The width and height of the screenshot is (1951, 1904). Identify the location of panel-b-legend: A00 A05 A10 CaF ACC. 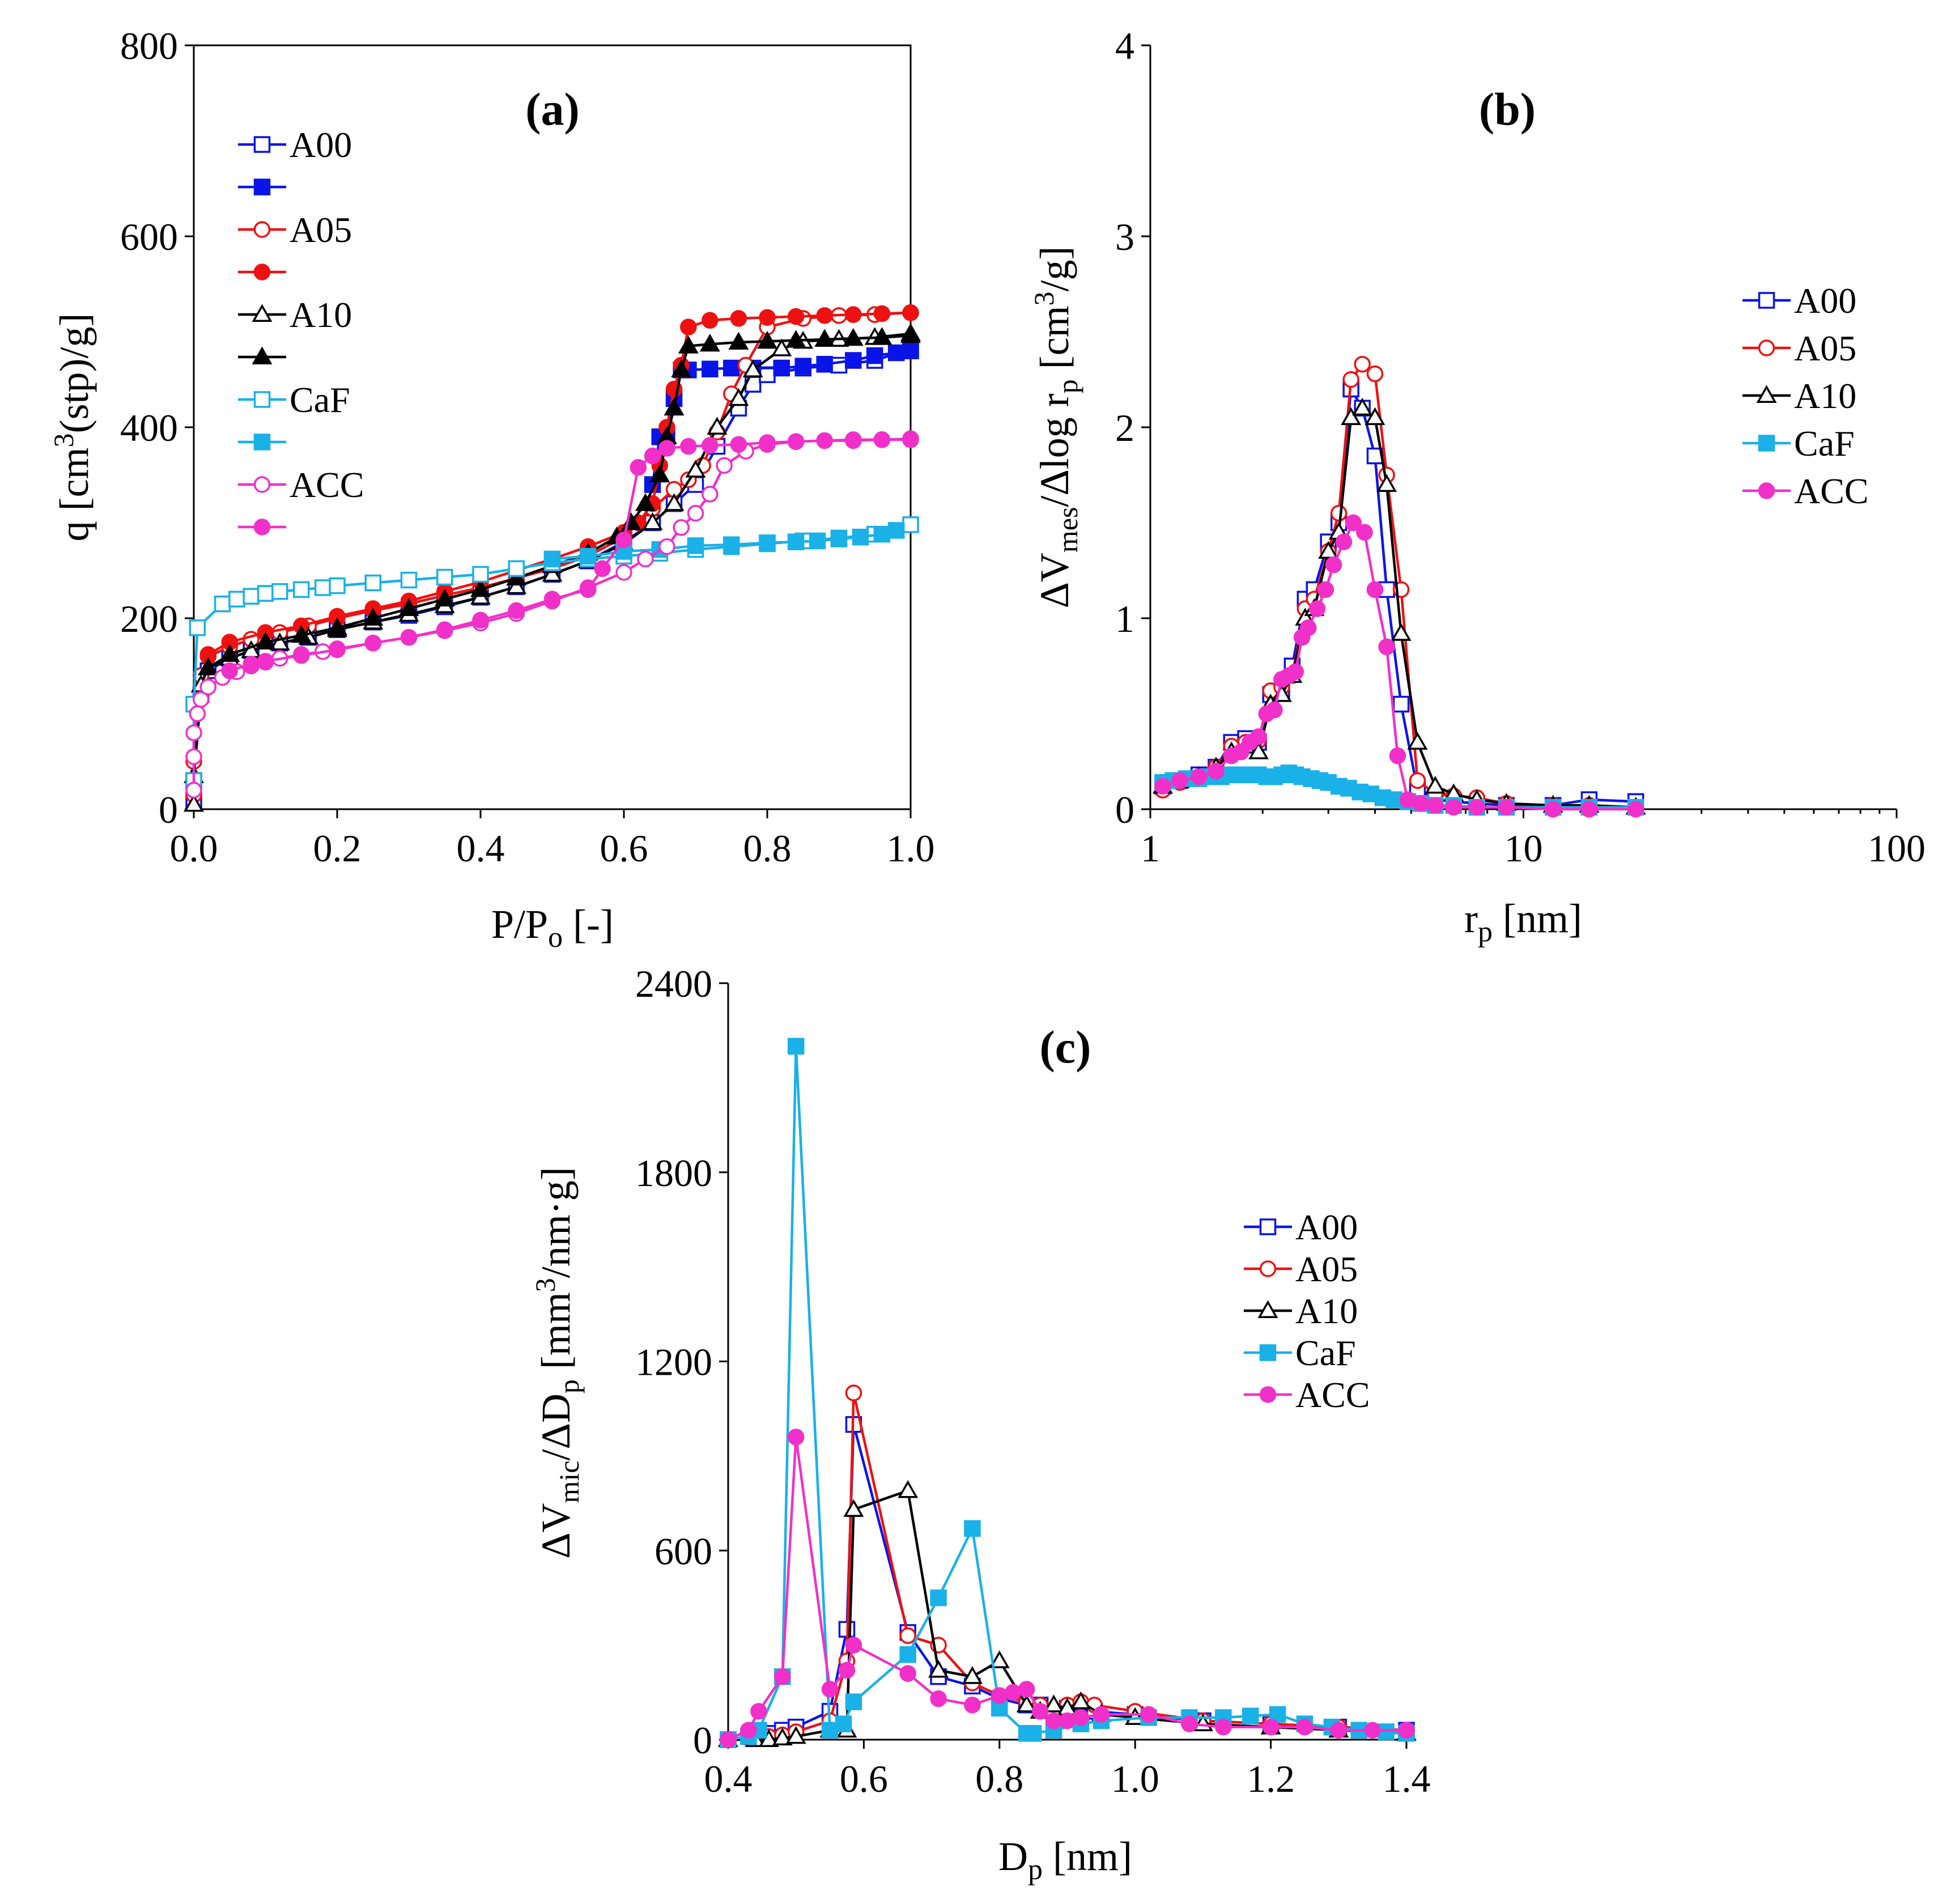
(1806, 395).